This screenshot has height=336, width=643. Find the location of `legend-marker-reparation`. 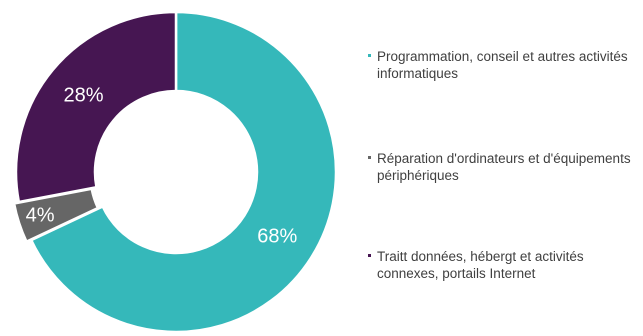

legend-marker-reparation is located at coordinates (369, 157).